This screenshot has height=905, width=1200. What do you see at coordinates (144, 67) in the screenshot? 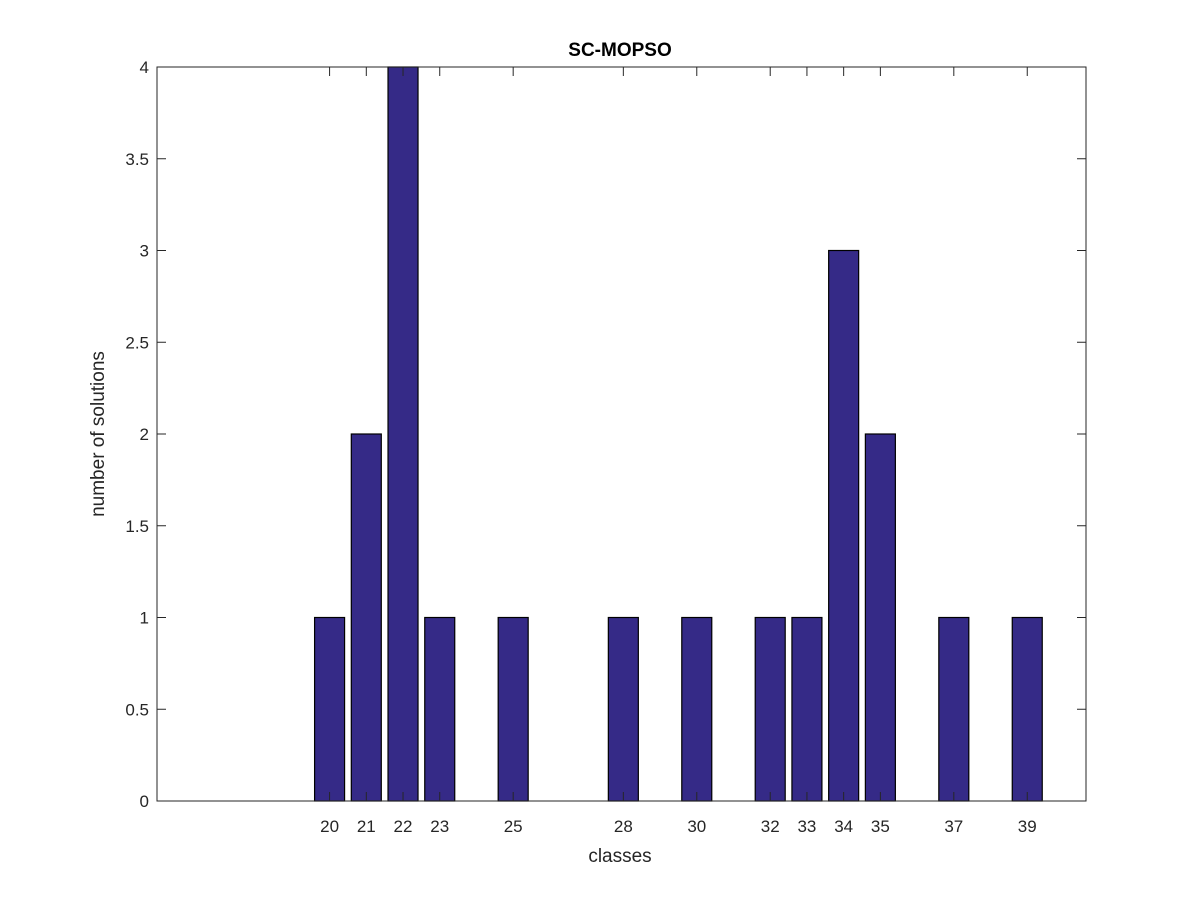
I see `y-tick-label: 4` at bounding box center [144, 67].